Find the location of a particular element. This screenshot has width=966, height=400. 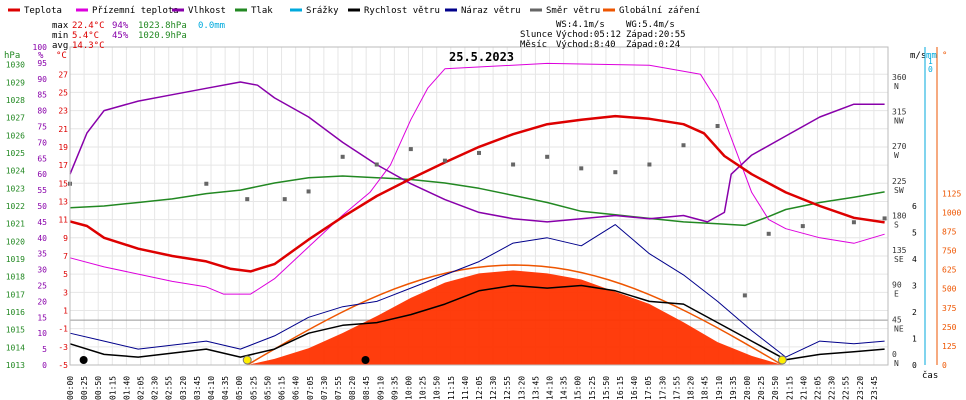

wm2-axis-tick: 250 is located at coordinates (949, 327).